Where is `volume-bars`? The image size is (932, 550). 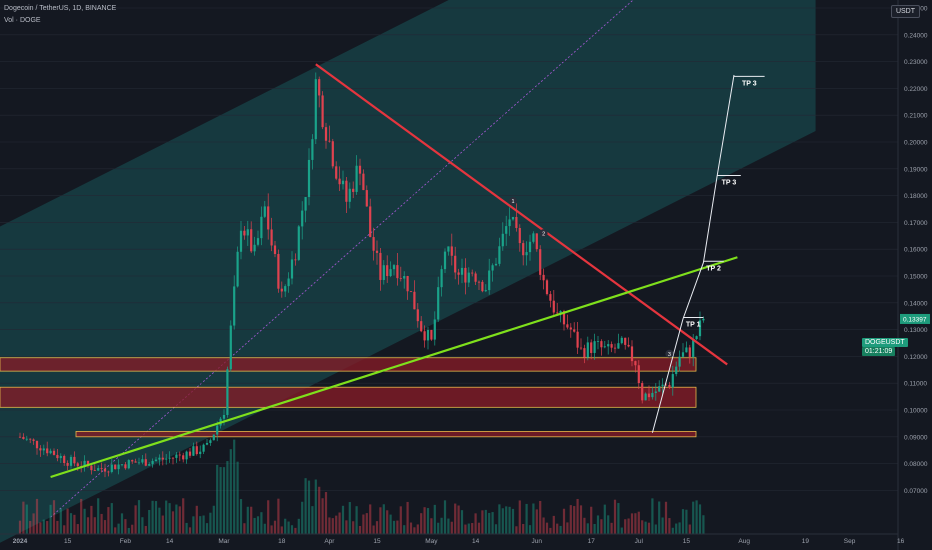
volume-bars is located at coordinates (361, 486).